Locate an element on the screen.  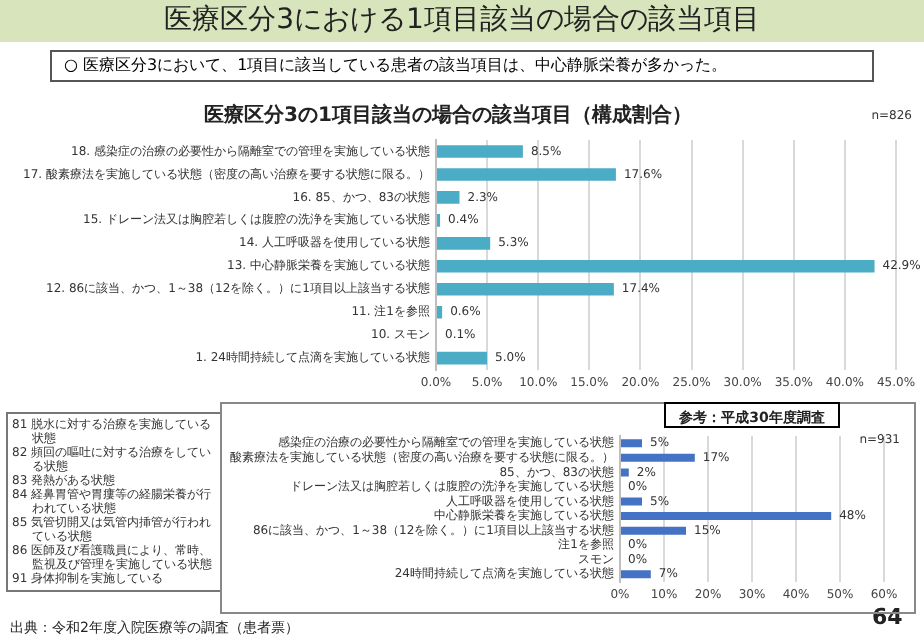
chart-title: 医療区分3の1項目該当の場合の該当項目（構成割合） is located at coordinates (448, 115).